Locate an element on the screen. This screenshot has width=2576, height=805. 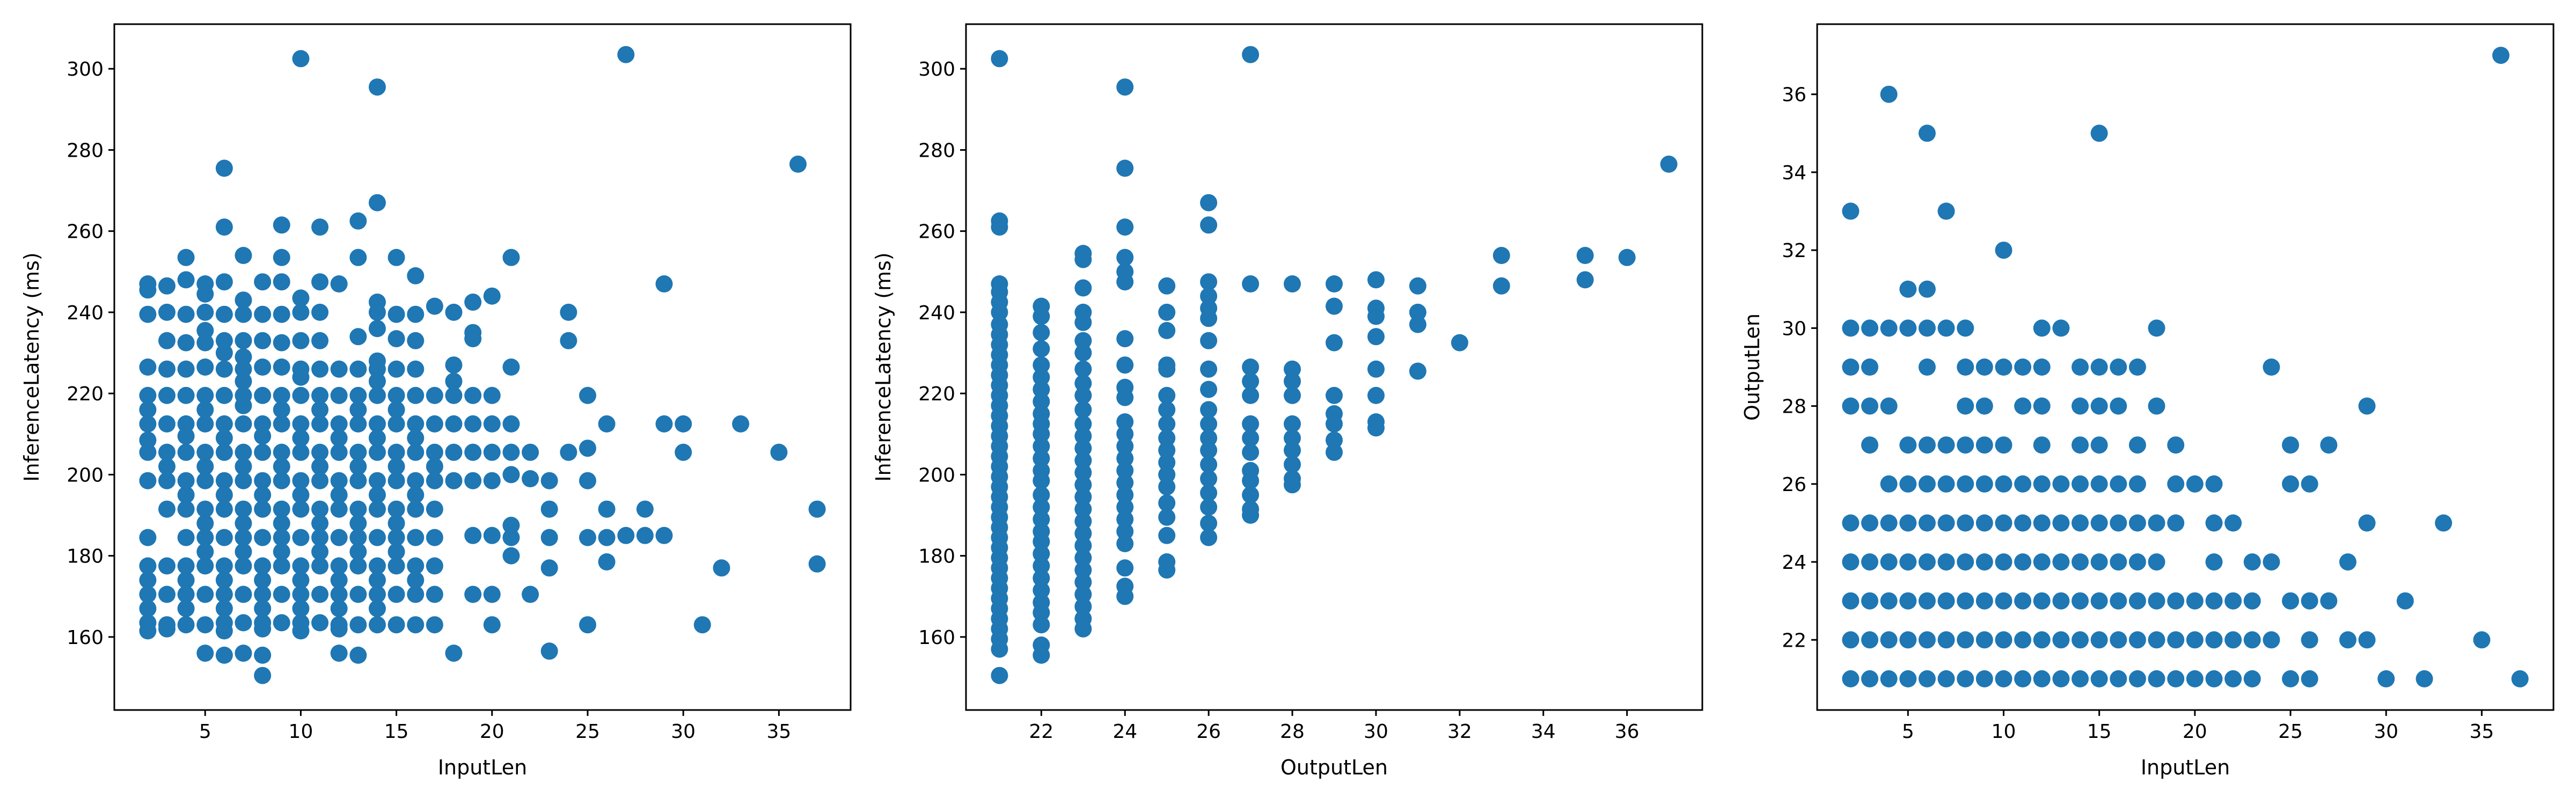
y-tick-label: 260 is located at coordinates (85, 232).